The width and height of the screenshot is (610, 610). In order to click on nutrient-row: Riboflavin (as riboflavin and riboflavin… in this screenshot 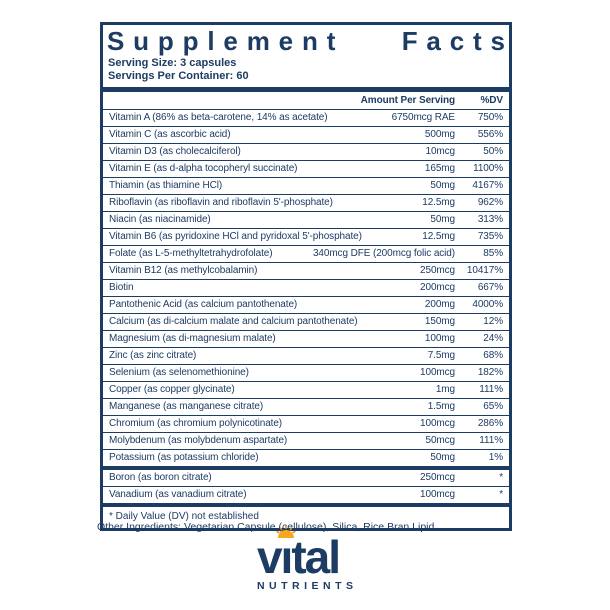, I will do `click(306, 203)`.